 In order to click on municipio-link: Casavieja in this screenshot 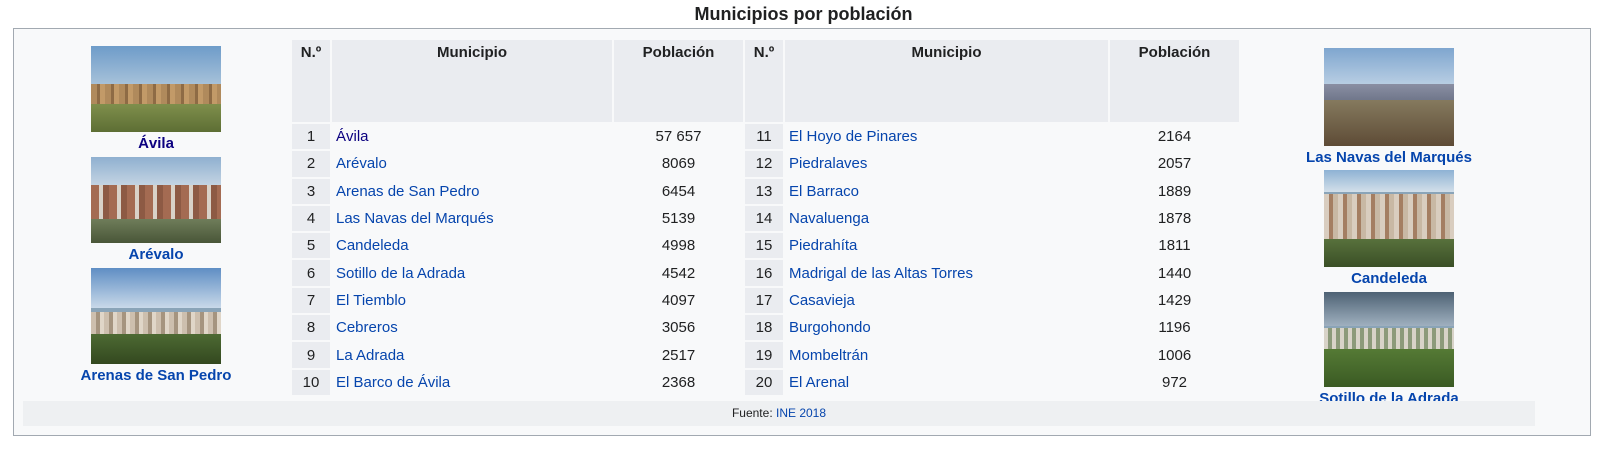, I will do `click(822, 300)`.